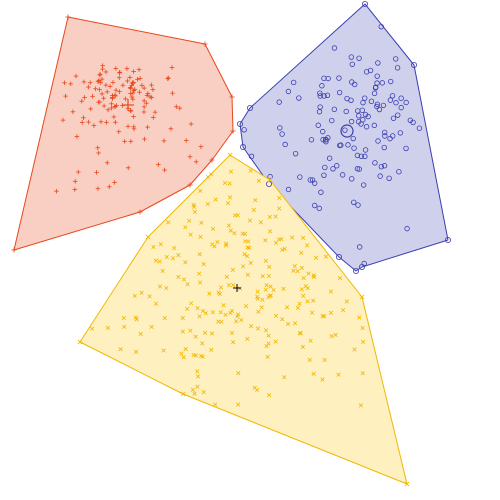 The width and height of the screenshot is (500, 500). I want to click on hull-vertex-yellow, so click(407, 484).